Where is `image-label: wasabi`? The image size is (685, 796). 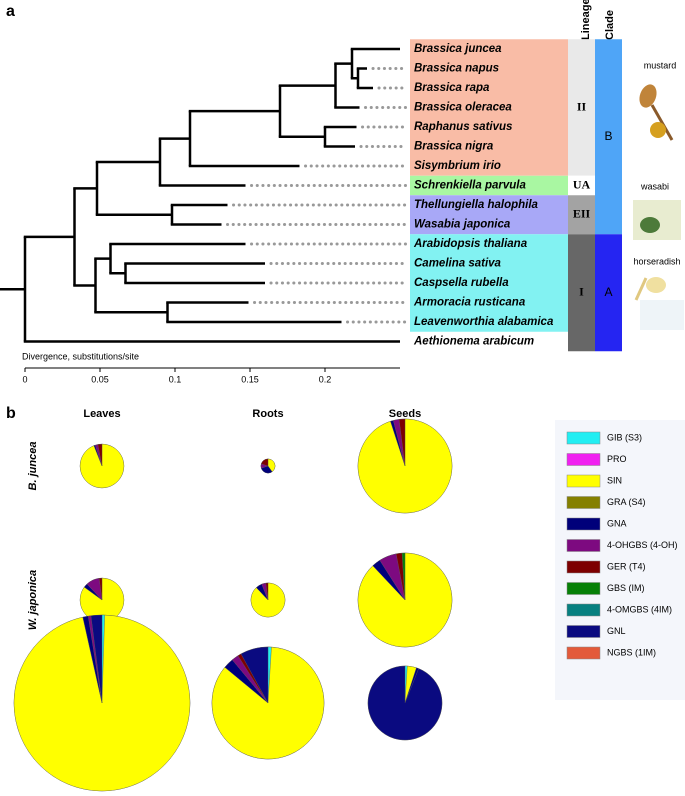
image-label: wasabi is located at coordinates (654, 186).